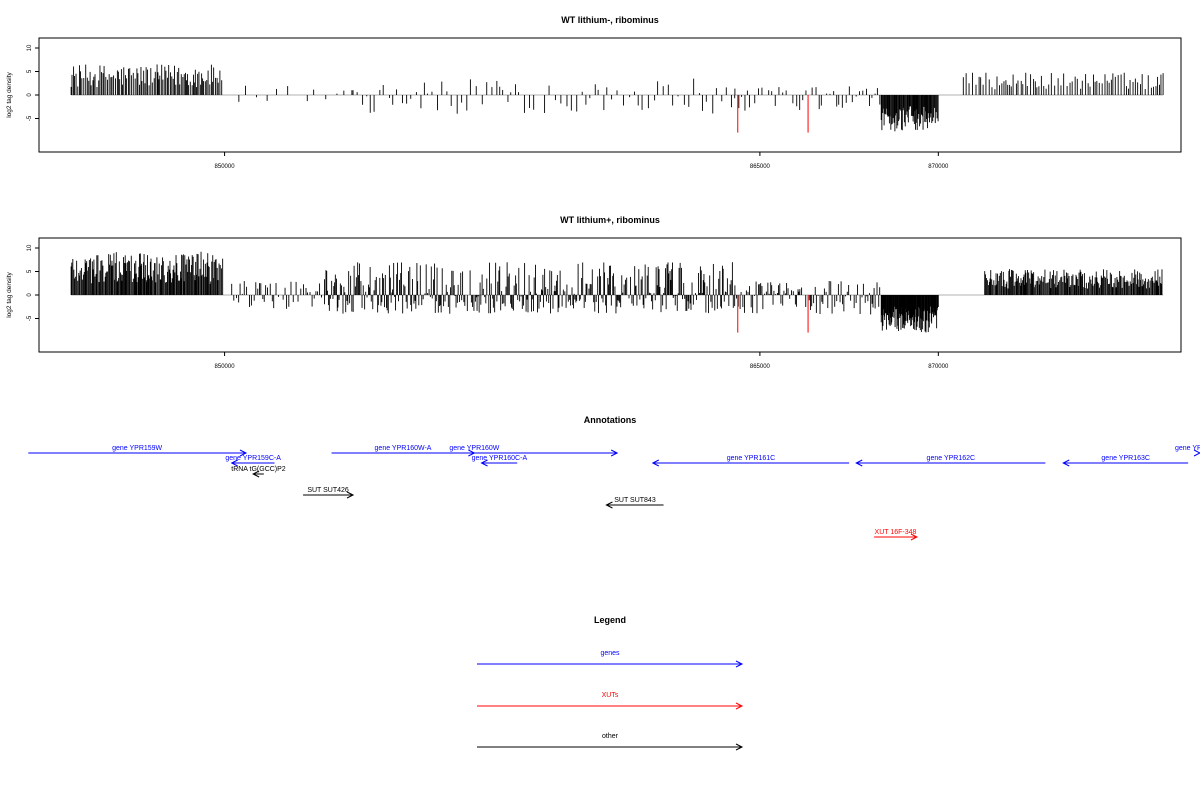 The height and width of the screenshot is (800, 1200). What do you see at coordinates (610, 736) in the screenshot?
I see `legend-label: other` at bounding box center [610, 736].